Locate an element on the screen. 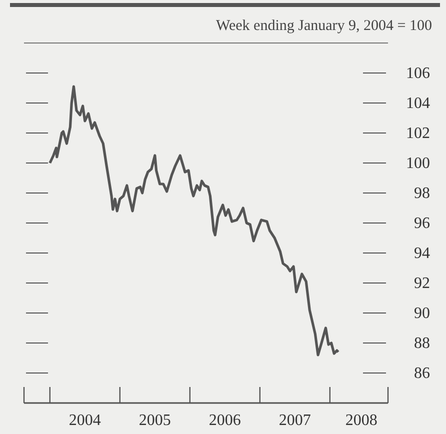 The width and height of the screenshot is (446, 434). x-tick-label: 2005 is located at coordinates (154, 420).